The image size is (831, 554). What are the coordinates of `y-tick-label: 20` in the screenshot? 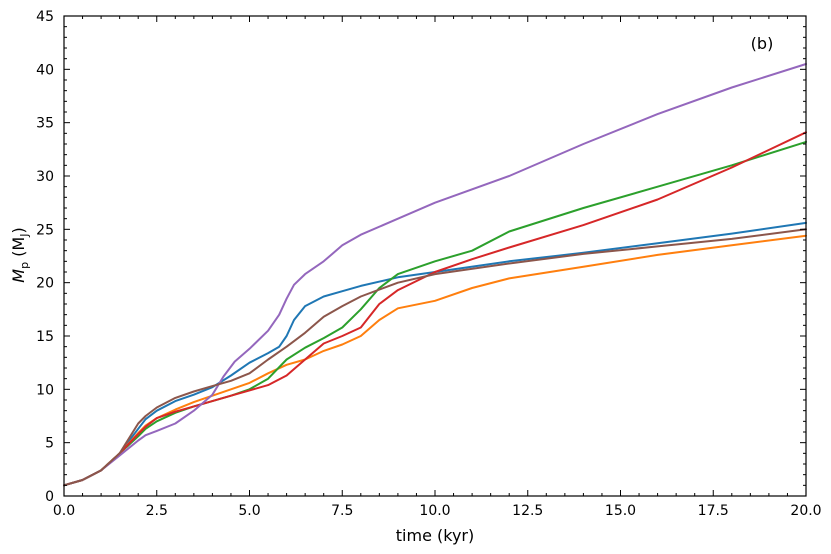 It's located at (45, 284).